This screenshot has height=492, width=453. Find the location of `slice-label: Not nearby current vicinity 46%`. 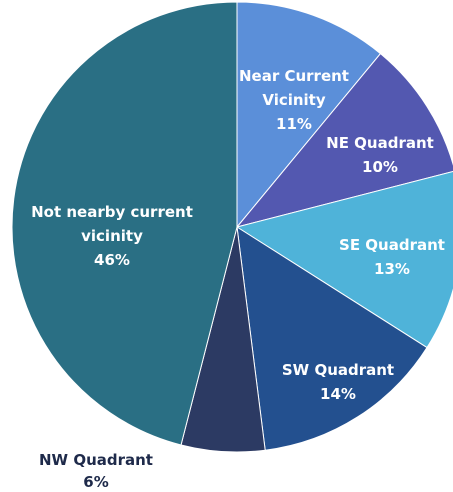

slice-label: Not nearby current vicinity 46% is located at coordinates (112, 236).